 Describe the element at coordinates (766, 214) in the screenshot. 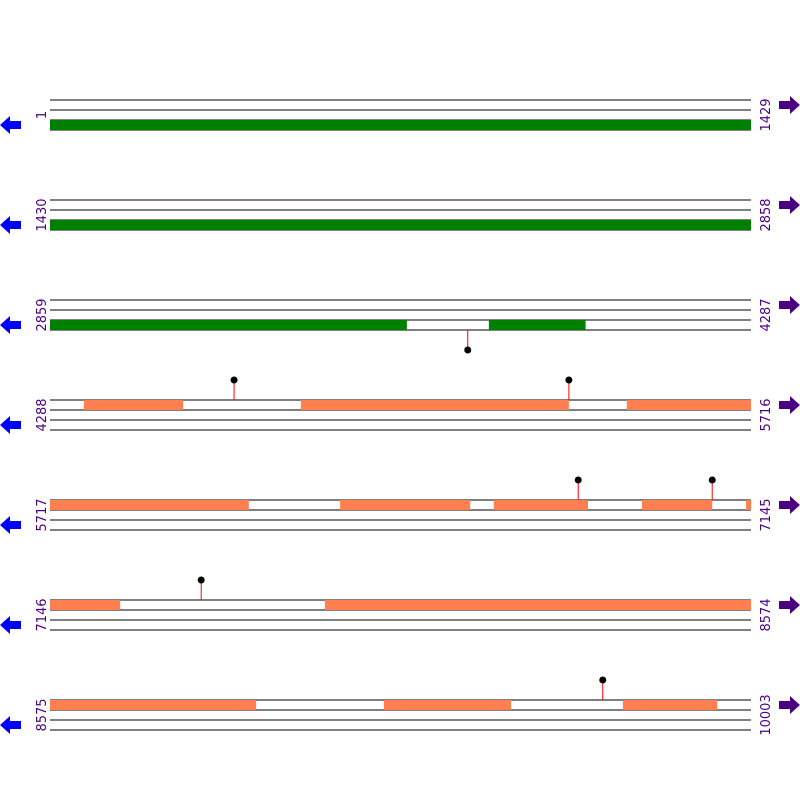

I see `end-label: 2858` at that location.